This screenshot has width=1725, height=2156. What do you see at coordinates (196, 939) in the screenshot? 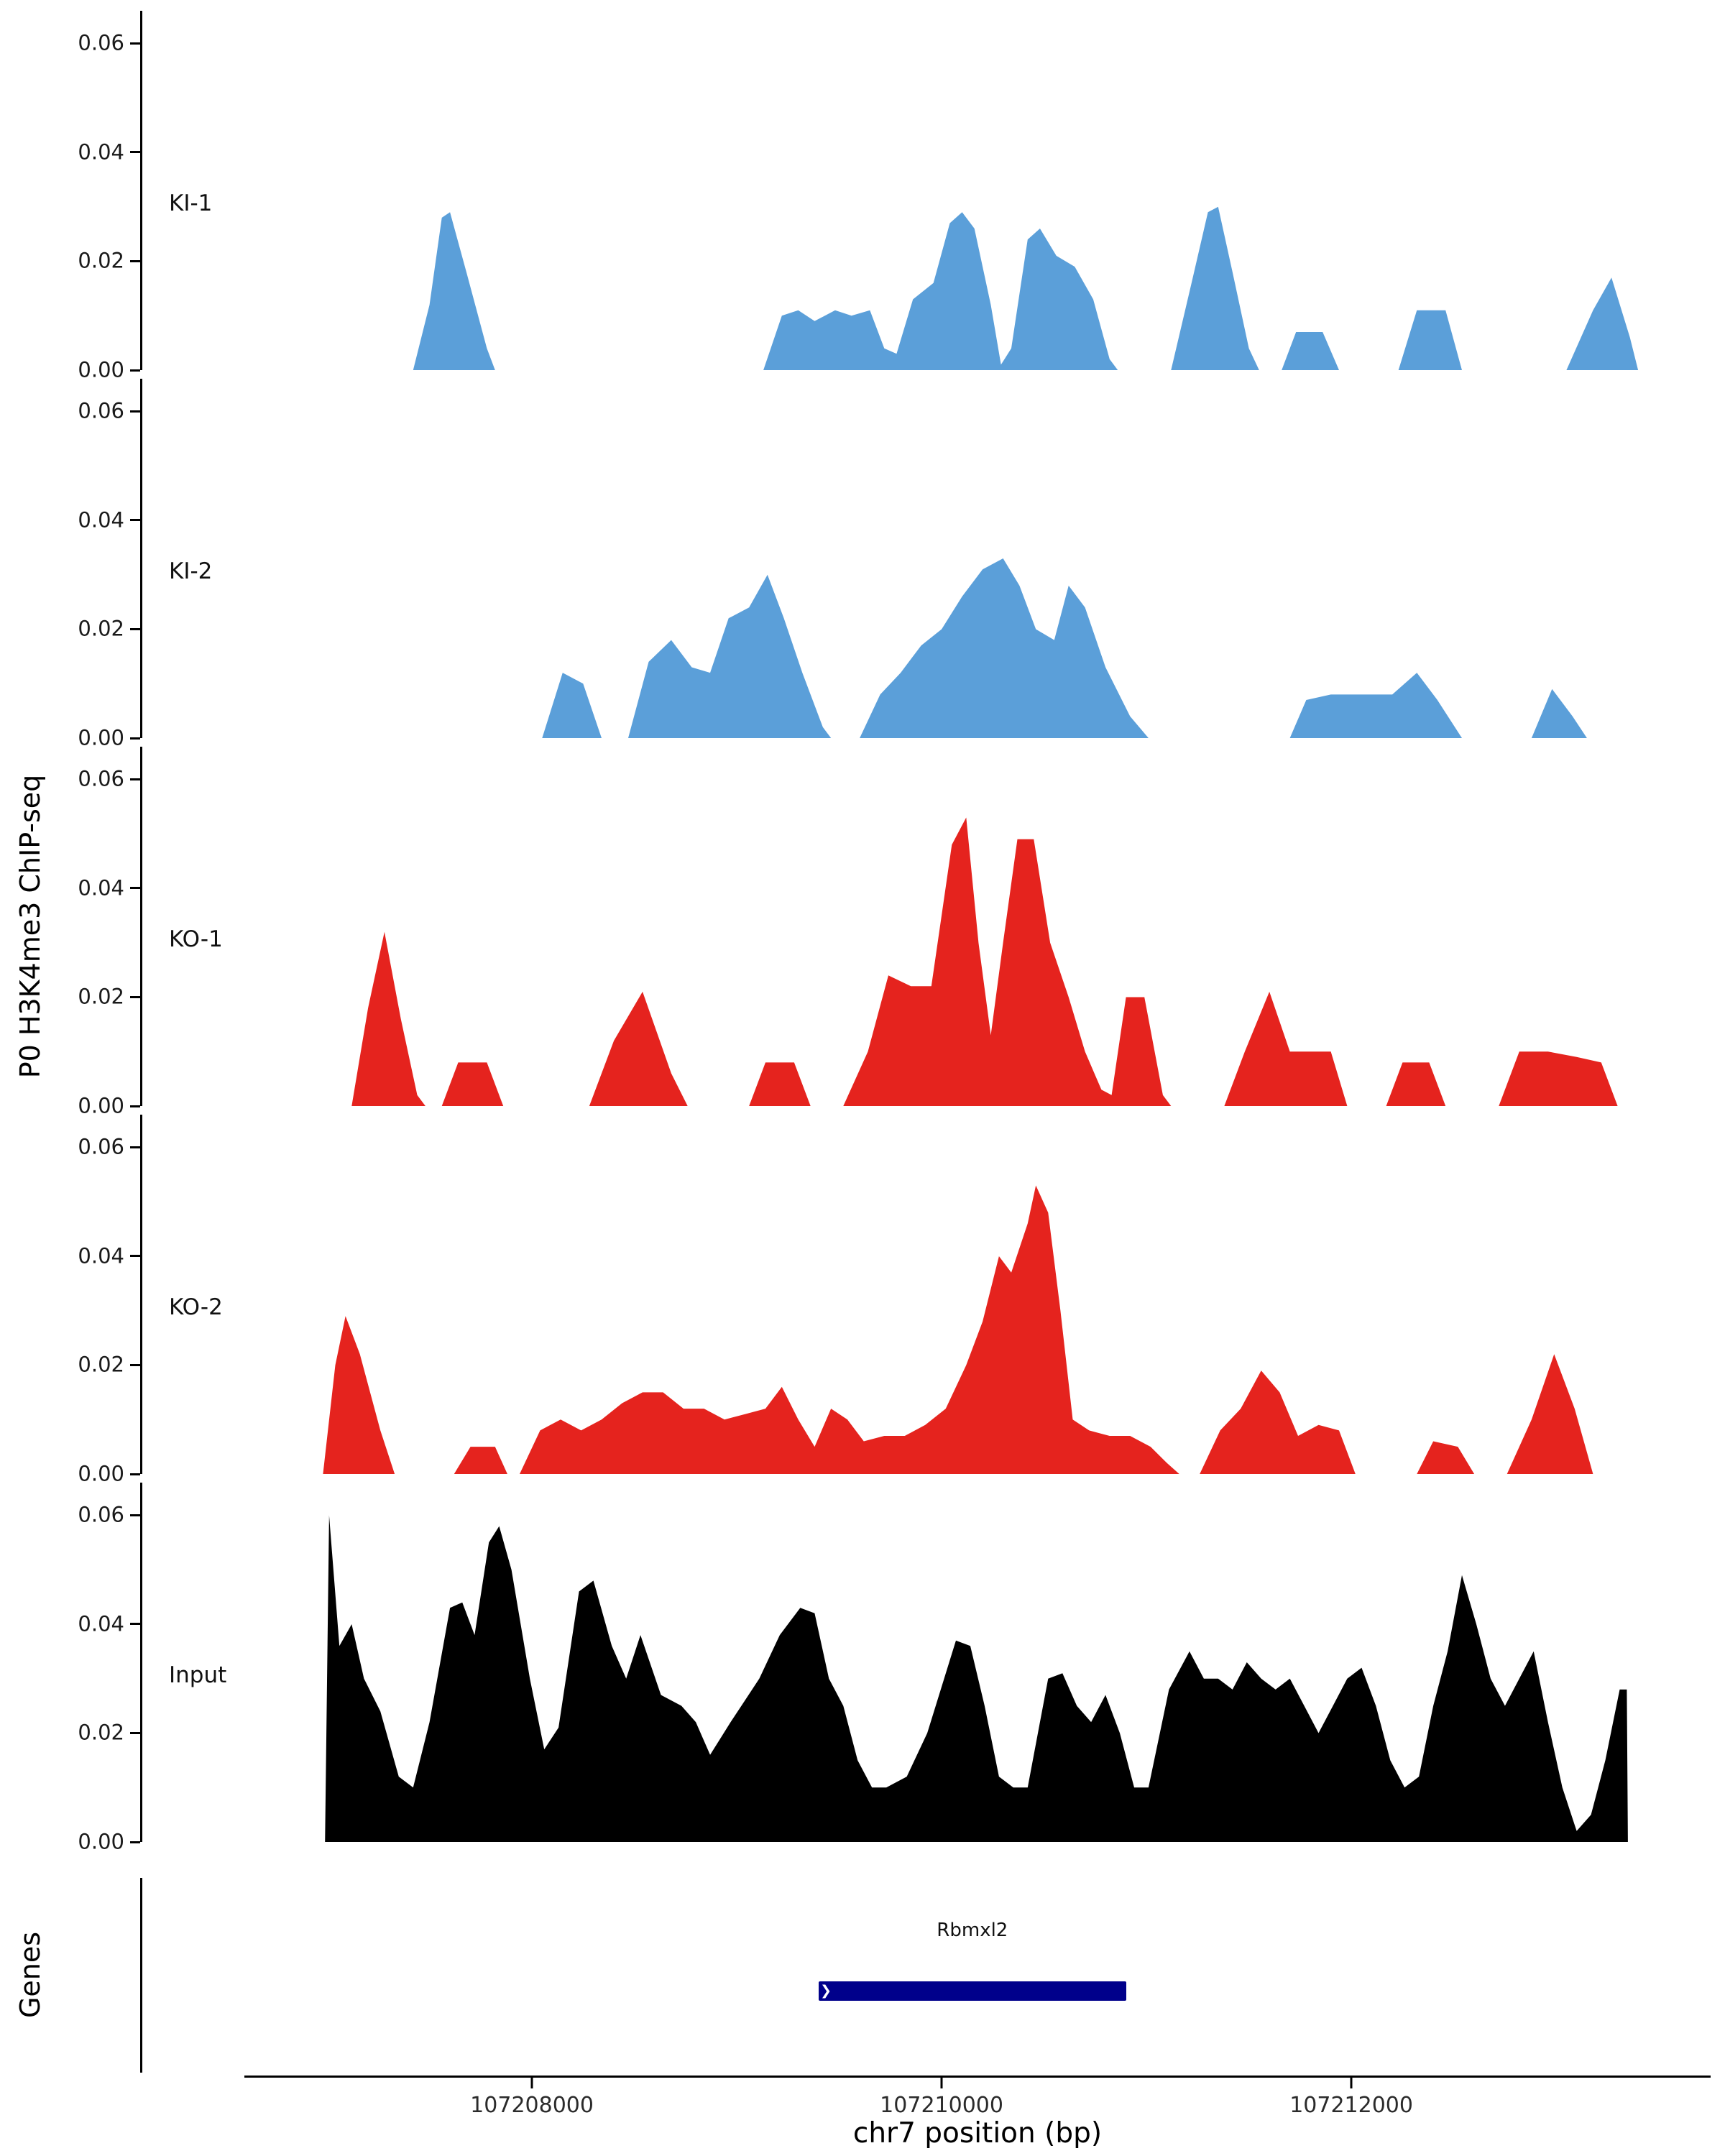
I see `track-label-ko-1: KO-1` at bounding box center [196, 939].